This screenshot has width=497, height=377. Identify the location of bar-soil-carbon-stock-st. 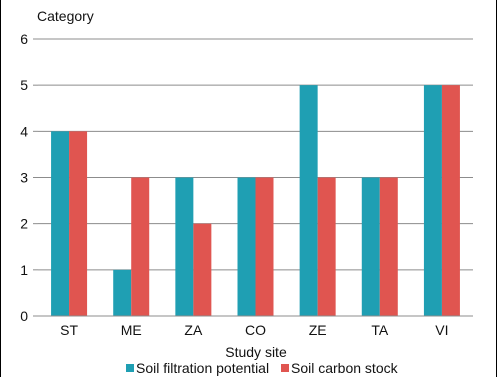
(78, 223).